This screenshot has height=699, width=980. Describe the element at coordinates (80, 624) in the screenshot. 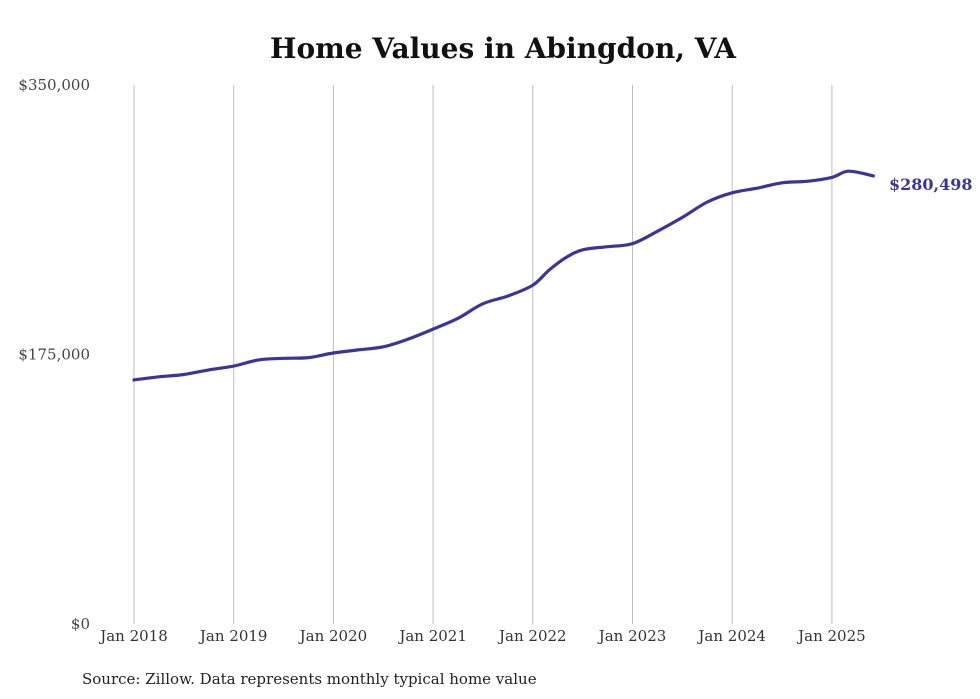

I see `y-tick-label: $0` at that location.